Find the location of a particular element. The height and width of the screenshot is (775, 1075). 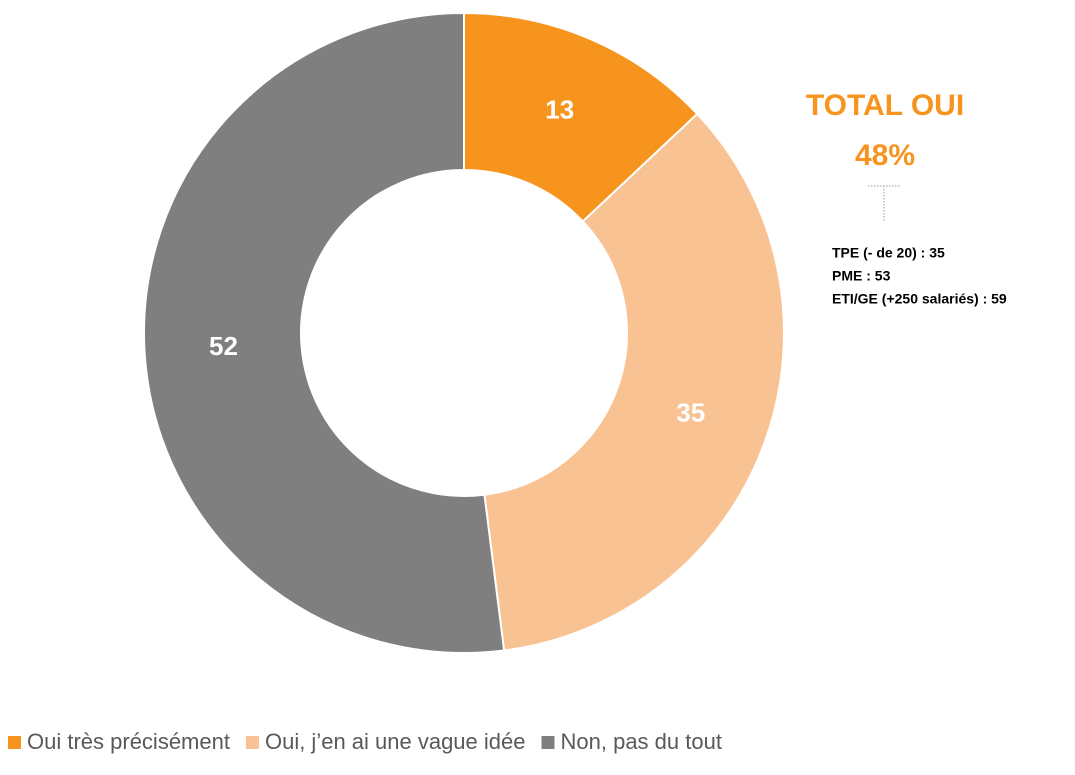

data-label: 13 is located at coordinates (559, 110).